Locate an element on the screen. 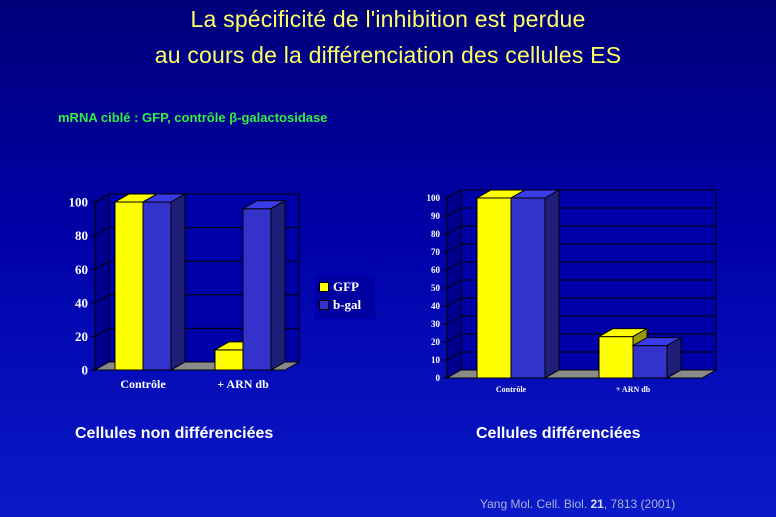 The image size is (776, 517). chart-legend: GFP b-gal is located at coordinates (345, 297).